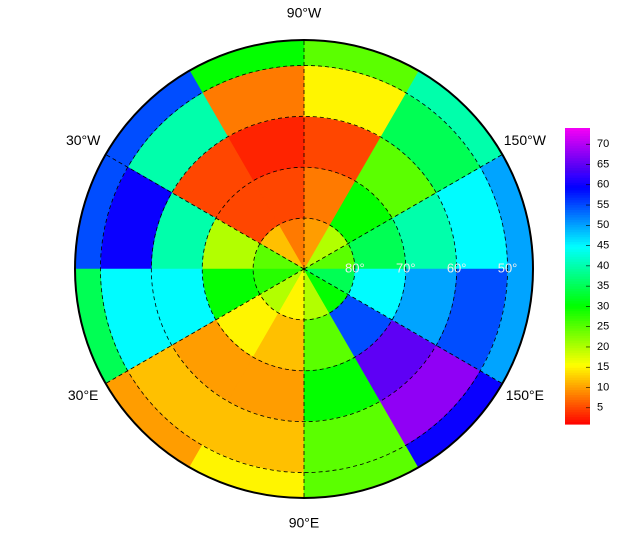 This screenshot has width=625, height=552. Describe the element at coordinates (603, 347) in the screenshot. I see `colorbar-tick-label: 20` at that location.